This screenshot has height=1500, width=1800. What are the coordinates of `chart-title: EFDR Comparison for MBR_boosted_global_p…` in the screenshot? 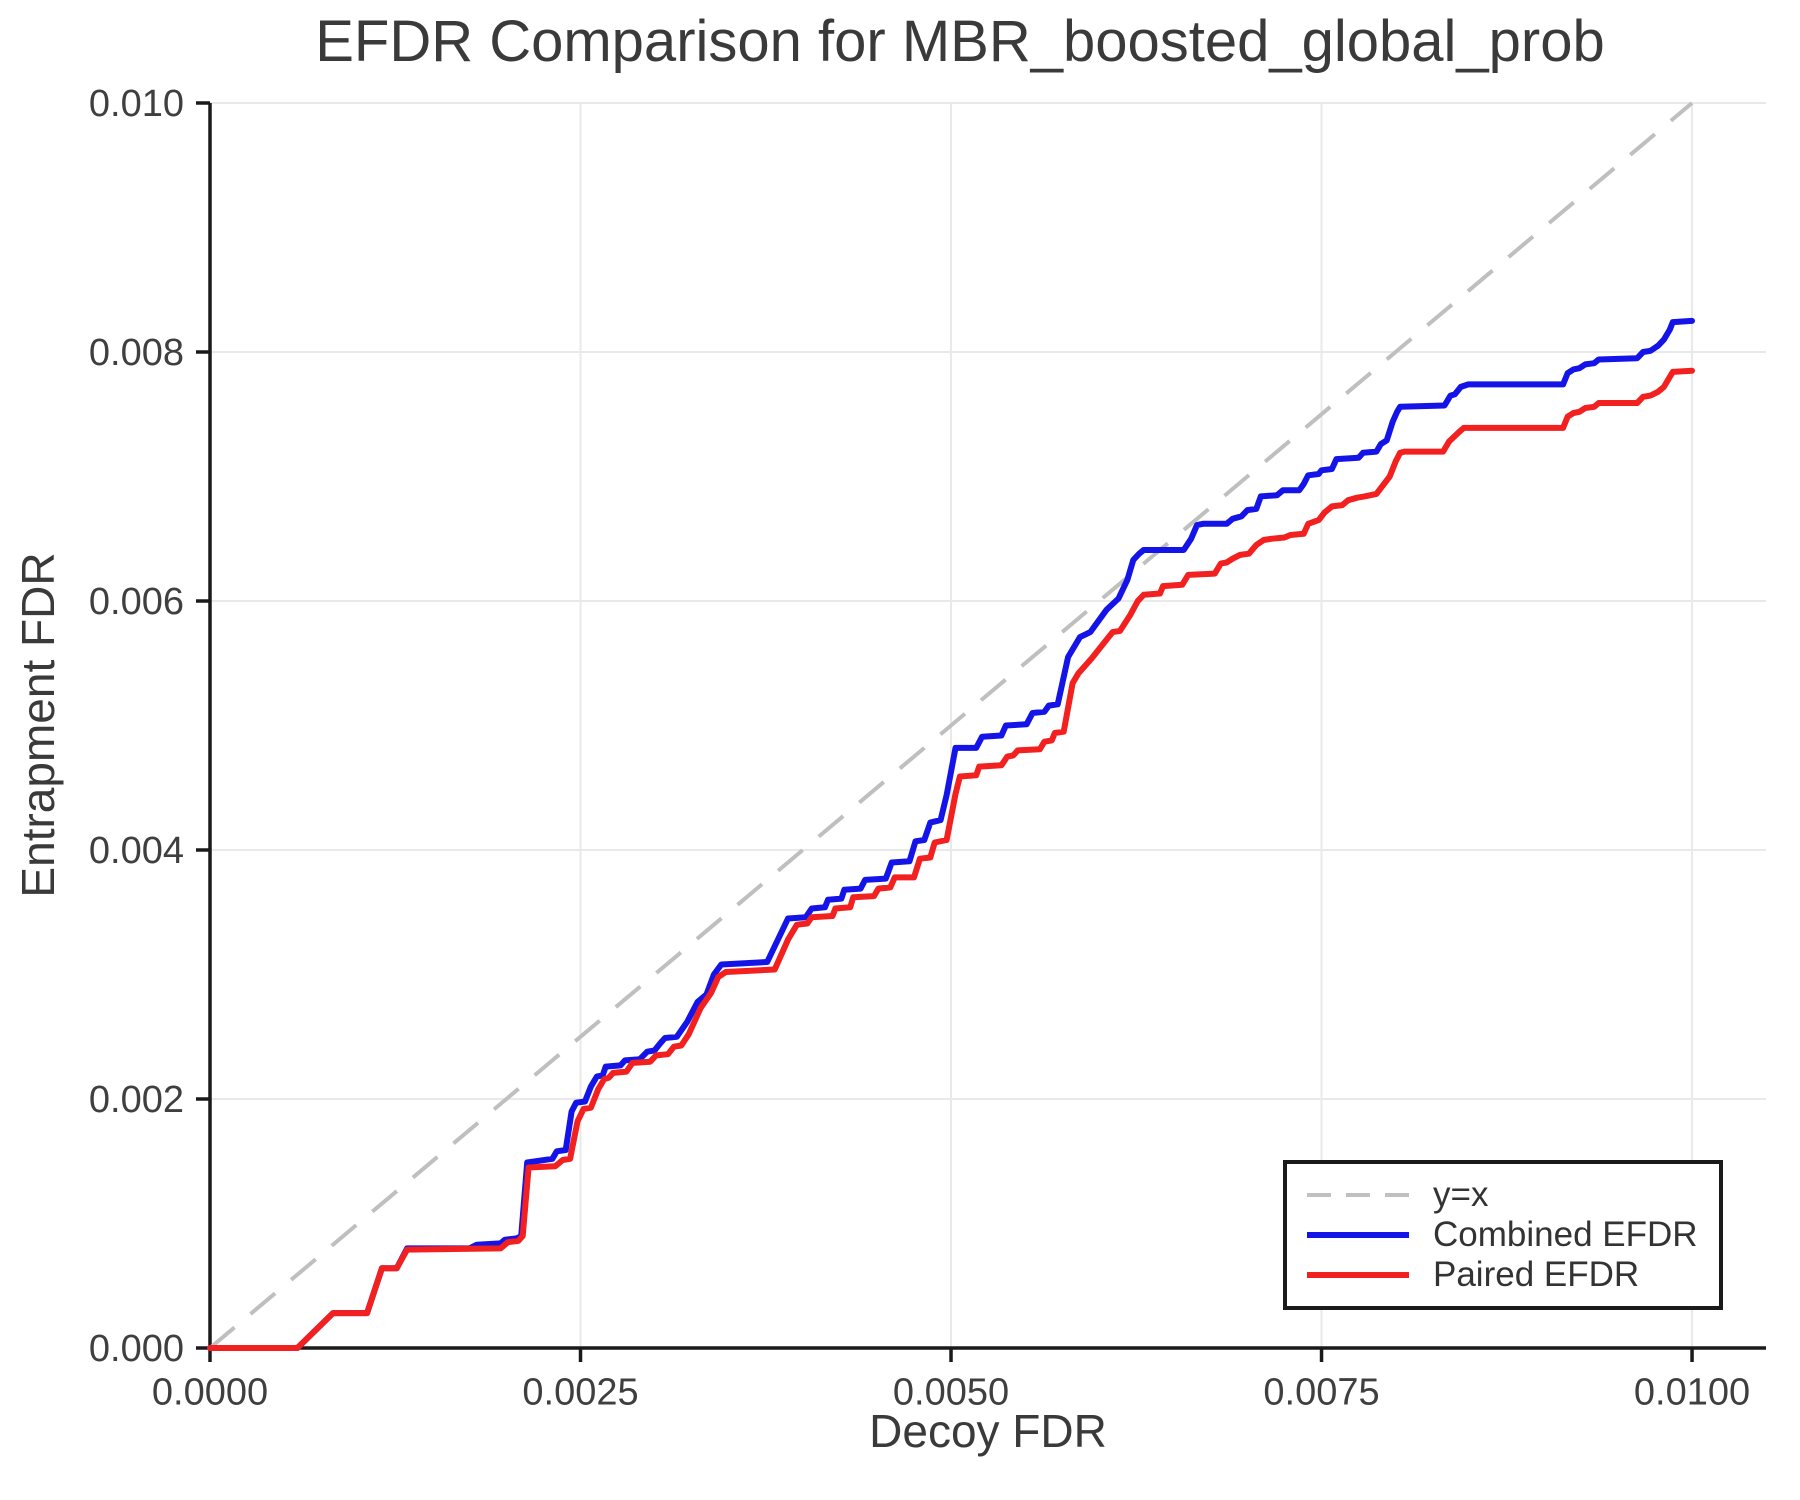 It's located at (960, 41).